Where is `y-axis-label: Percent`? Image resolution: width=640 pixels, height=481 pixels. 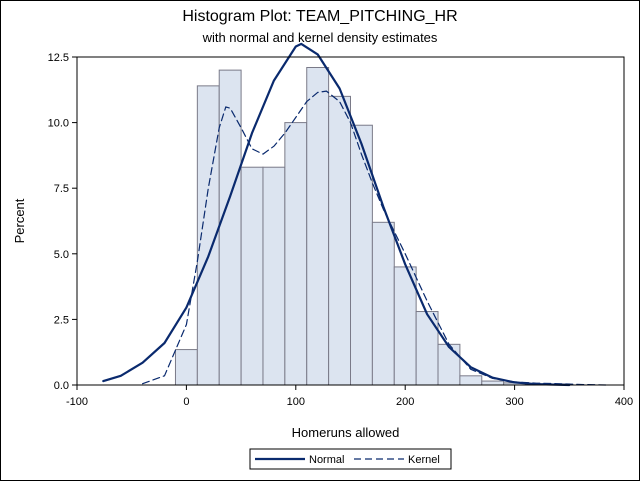
y-axis-label: Percent is located at coordinates (19, 220).